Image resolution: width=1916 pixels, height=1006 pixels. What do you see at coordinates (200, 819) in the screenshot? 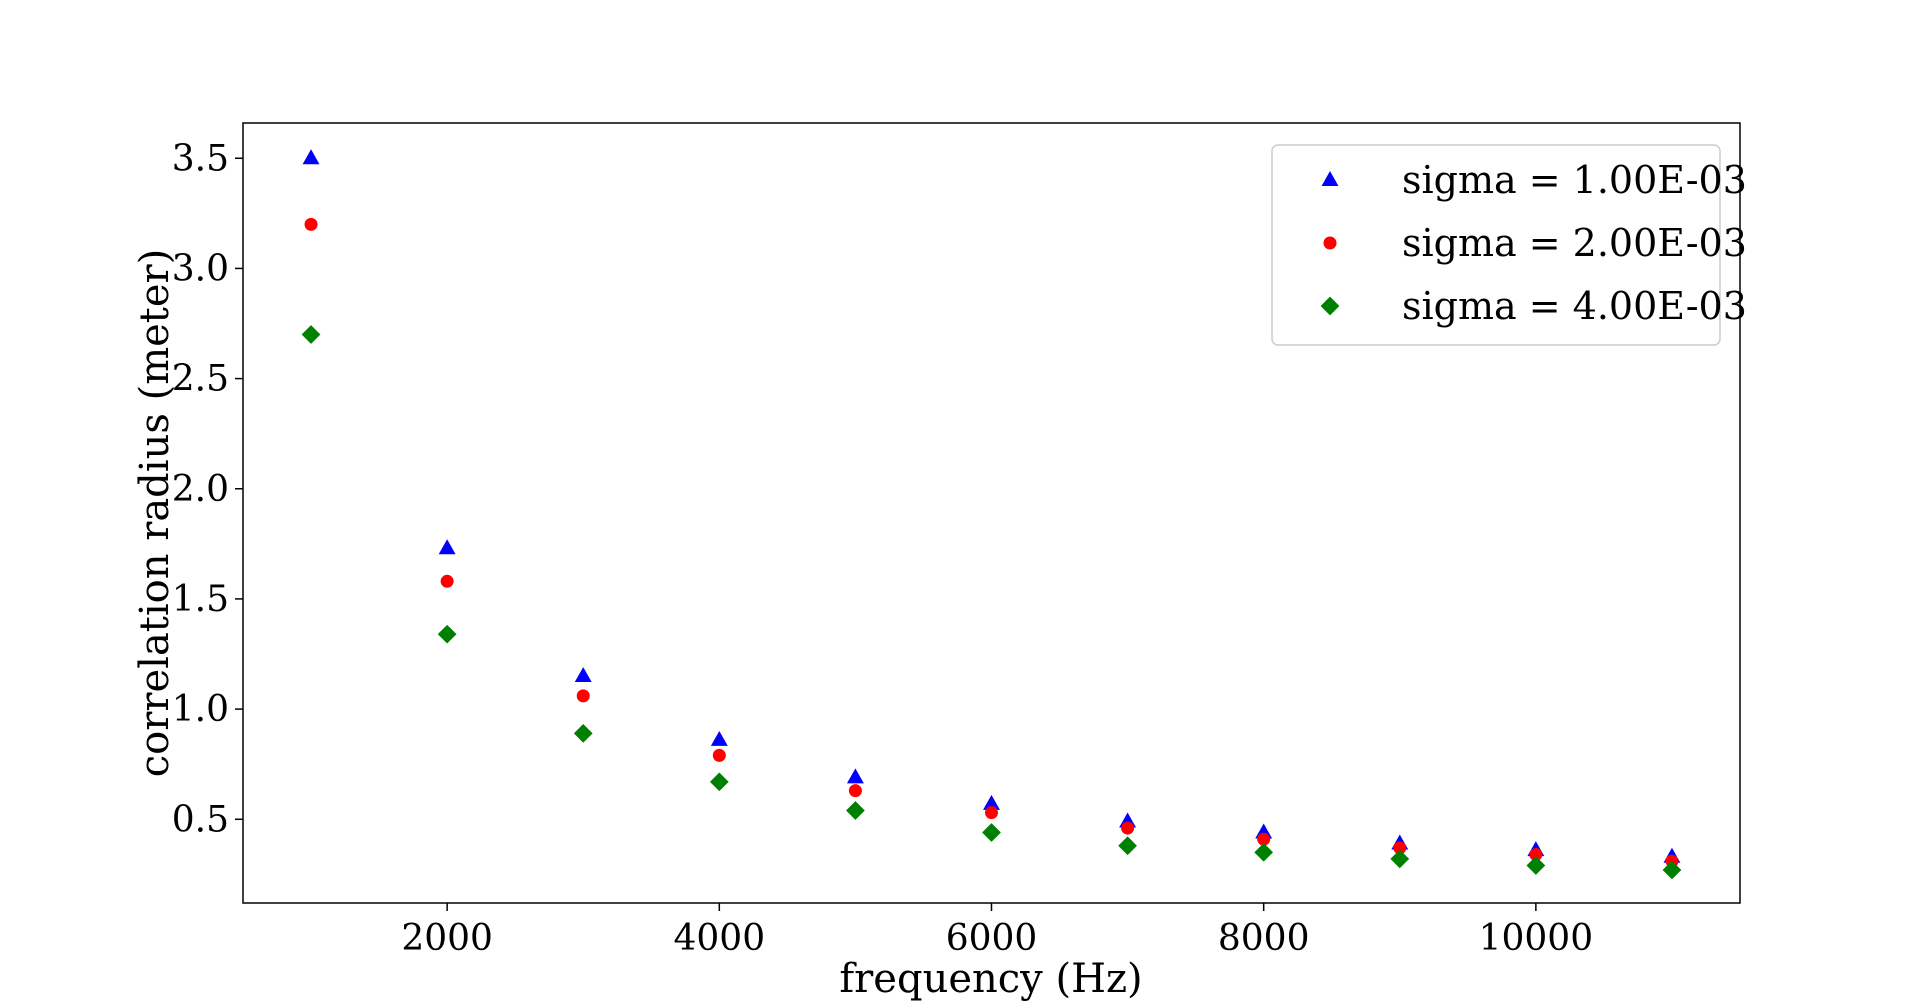
I see `y-tick-label: 0.5` at bounding box center [200, 819].